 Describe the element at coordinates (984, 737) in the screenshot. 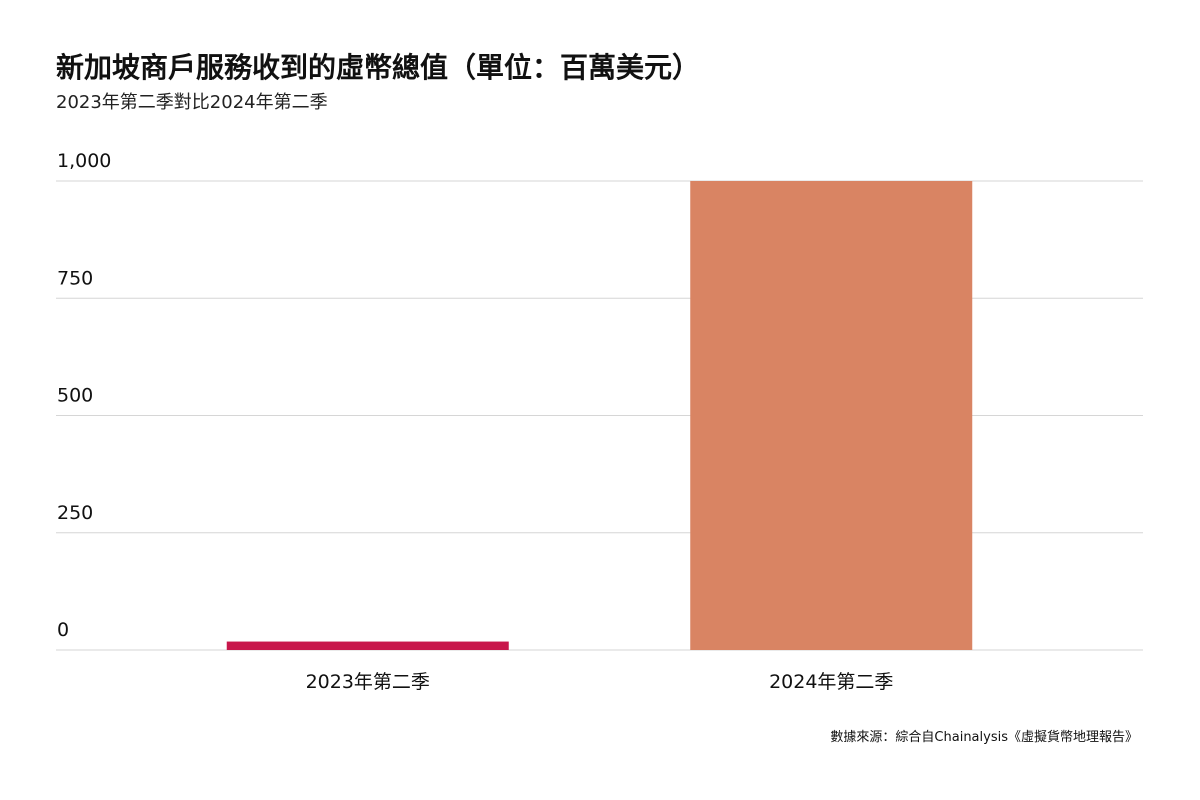

I see `source-note: 數據來源：綜合自Chainalysis《虛擬貨幣地理報告》` at that location.